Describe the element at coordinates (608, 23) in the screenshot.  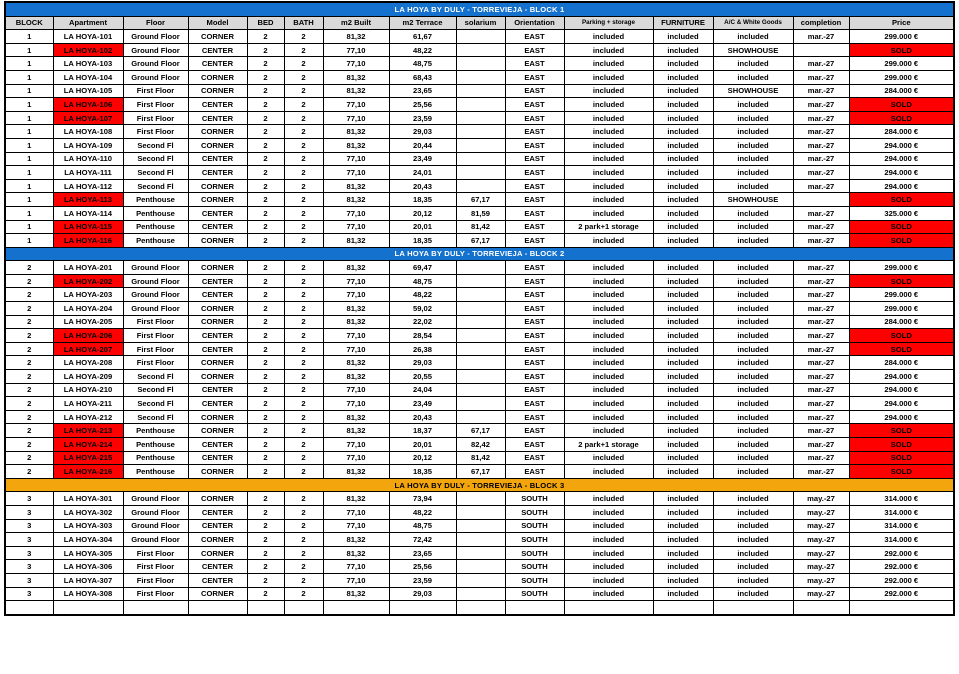
I see `column-header-parking-storage: Parking + storage` at that location.